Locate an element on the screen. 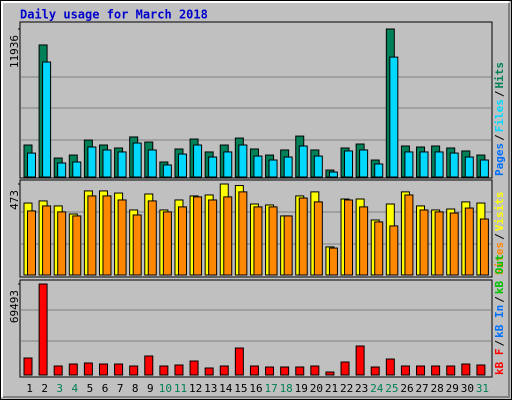  x-tick-label: 7 is located at coordinates (120, 388).